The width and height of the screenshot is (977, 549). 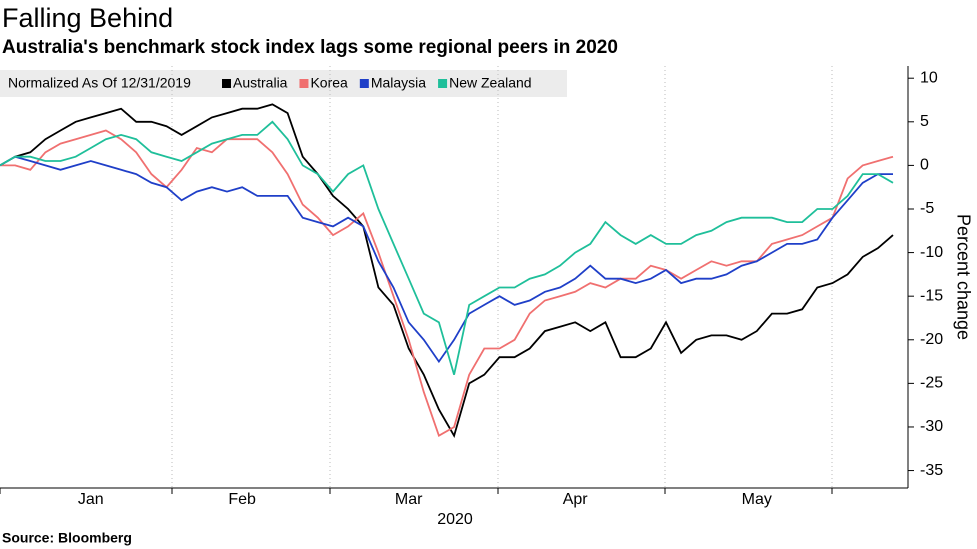 What do you see at coordinates (931, 383) in the screenshot?
I see `y-tick-label: -25` at bounding box center [931, 383].